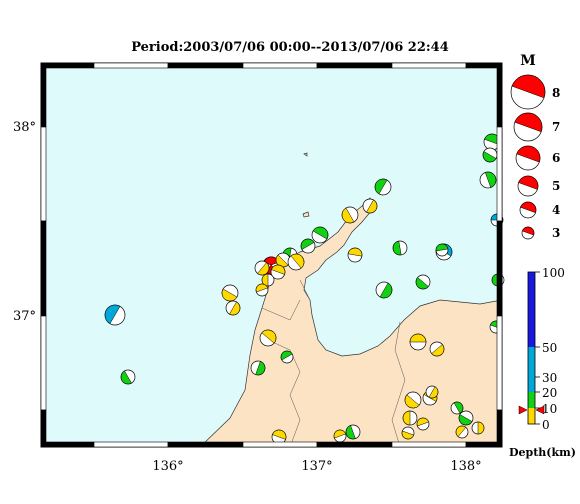  I want to click on lon-tick-136: 136°, so click(167, 466).